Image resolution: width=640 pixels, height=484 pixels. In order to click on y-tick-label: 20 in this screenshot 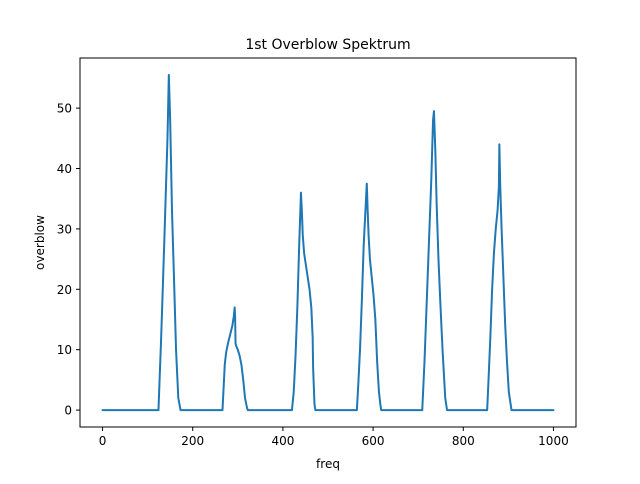, I will do `click(64, 290)`.